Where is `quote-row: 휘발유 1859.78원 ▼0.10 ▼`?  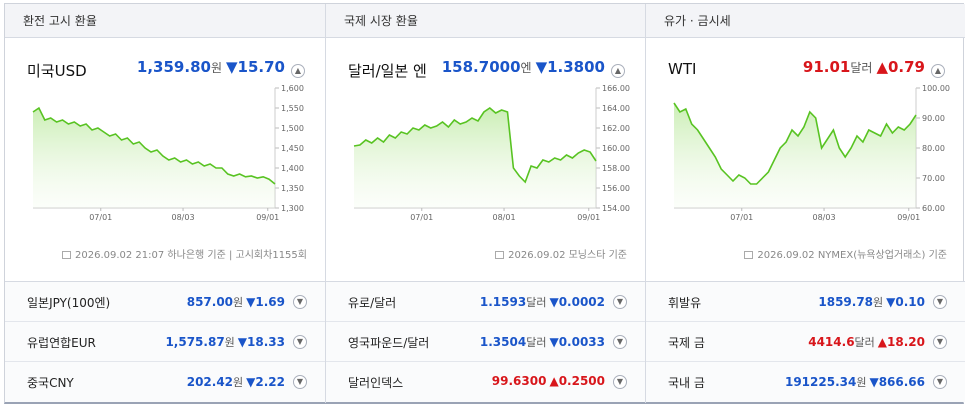
quote-row: 휘발유 1859.78원 ▼0.10 ▼ is located at coordinates (805, 302).